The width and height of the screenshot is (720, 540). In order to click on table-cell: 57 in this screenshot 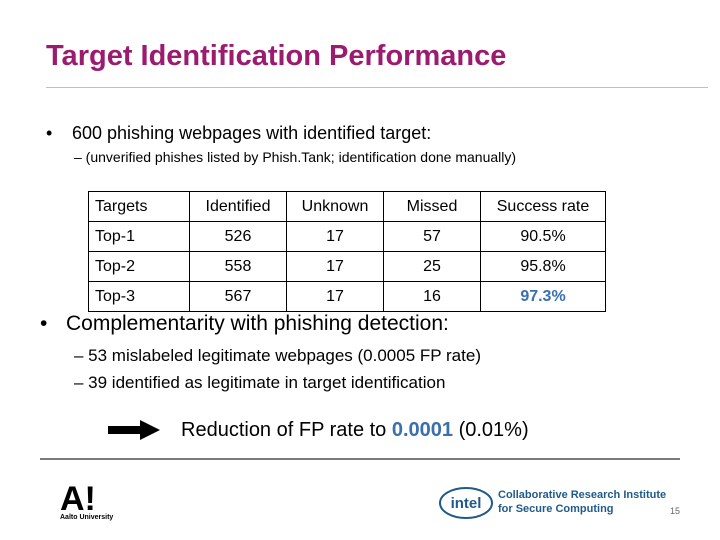, I will do `click(432, 236)`.